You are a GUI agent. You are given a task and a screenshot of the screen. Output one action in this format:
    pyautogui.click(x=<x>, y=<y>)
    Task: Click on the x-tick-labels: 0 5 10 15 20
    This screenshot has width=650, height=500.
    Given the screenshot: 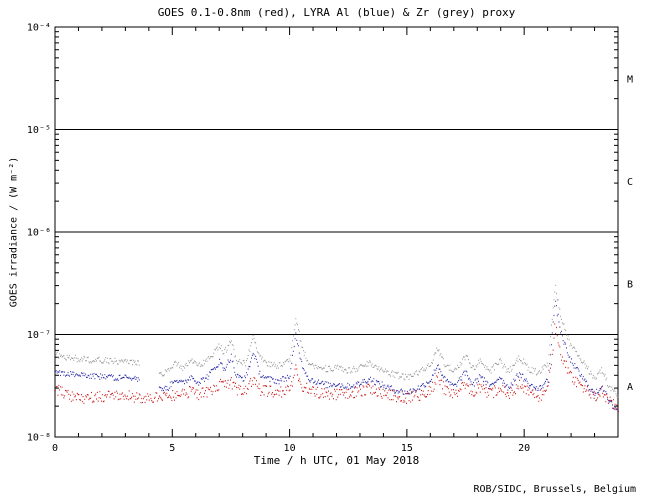 What is the action you would take?
    pyautogui.click(x=291, y=448)
    